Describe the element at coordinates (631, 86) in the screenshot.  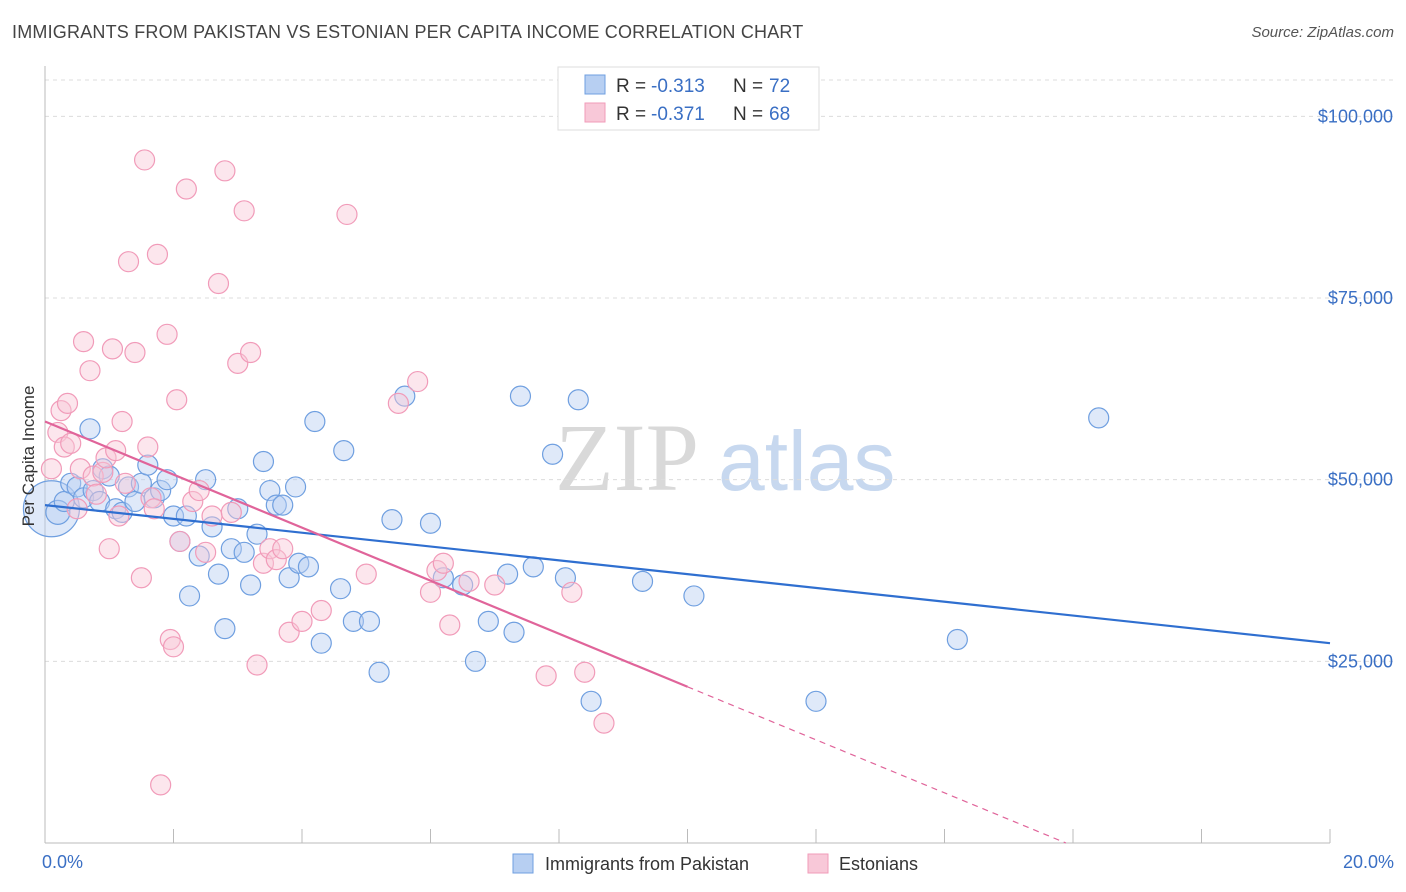
I see `stats-r-label-pakistan: R =` at that location.